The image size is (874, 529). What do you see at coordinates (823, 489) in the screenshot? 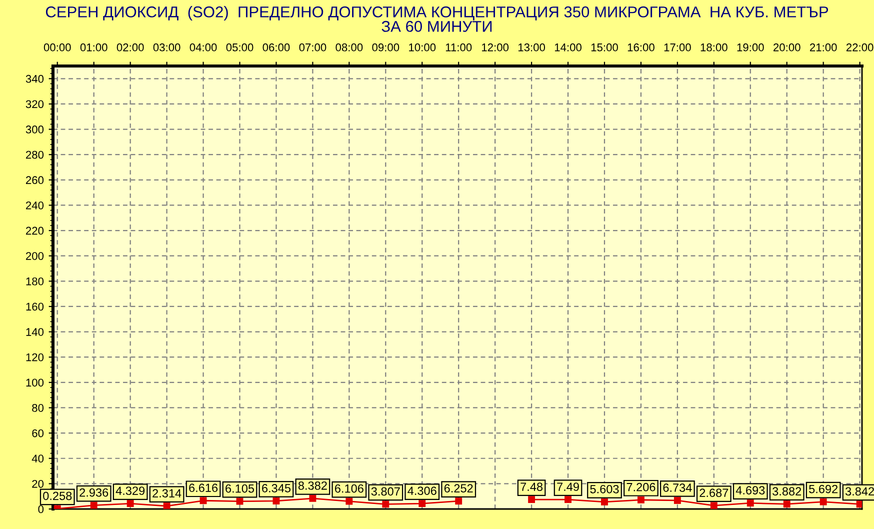
I see `data-label: 5.692` at bounding box center [823, 489].